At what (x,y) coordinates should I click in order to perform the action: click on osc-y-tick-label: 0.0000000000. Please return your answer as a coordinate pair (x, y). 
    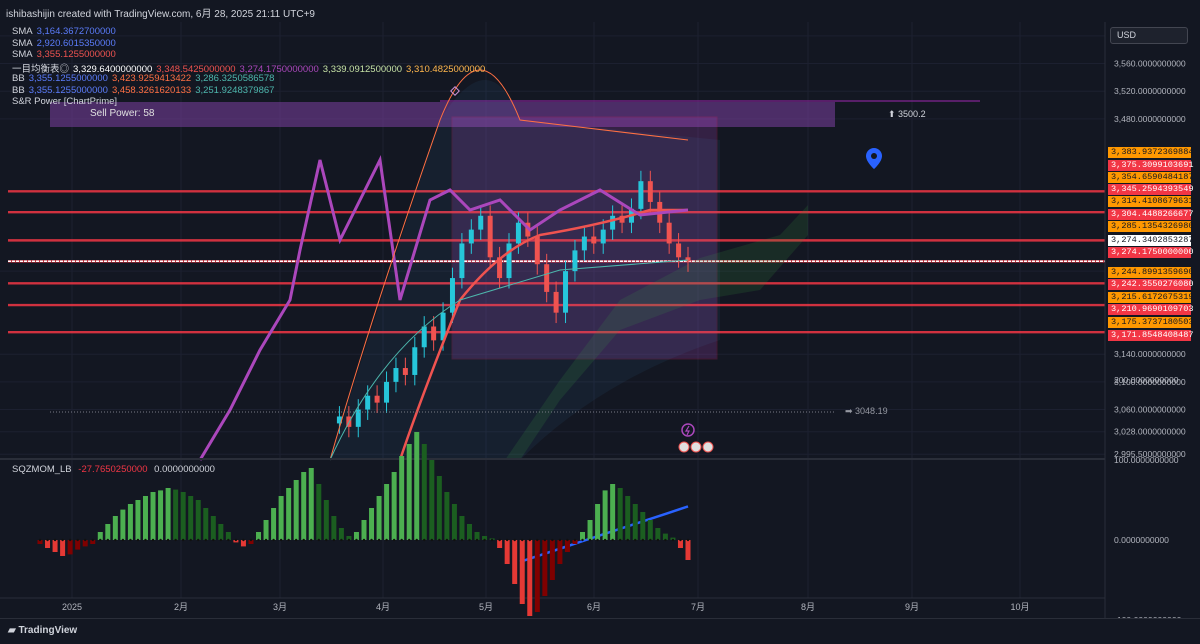
    Looking at the image, I should click on (1141, 540).